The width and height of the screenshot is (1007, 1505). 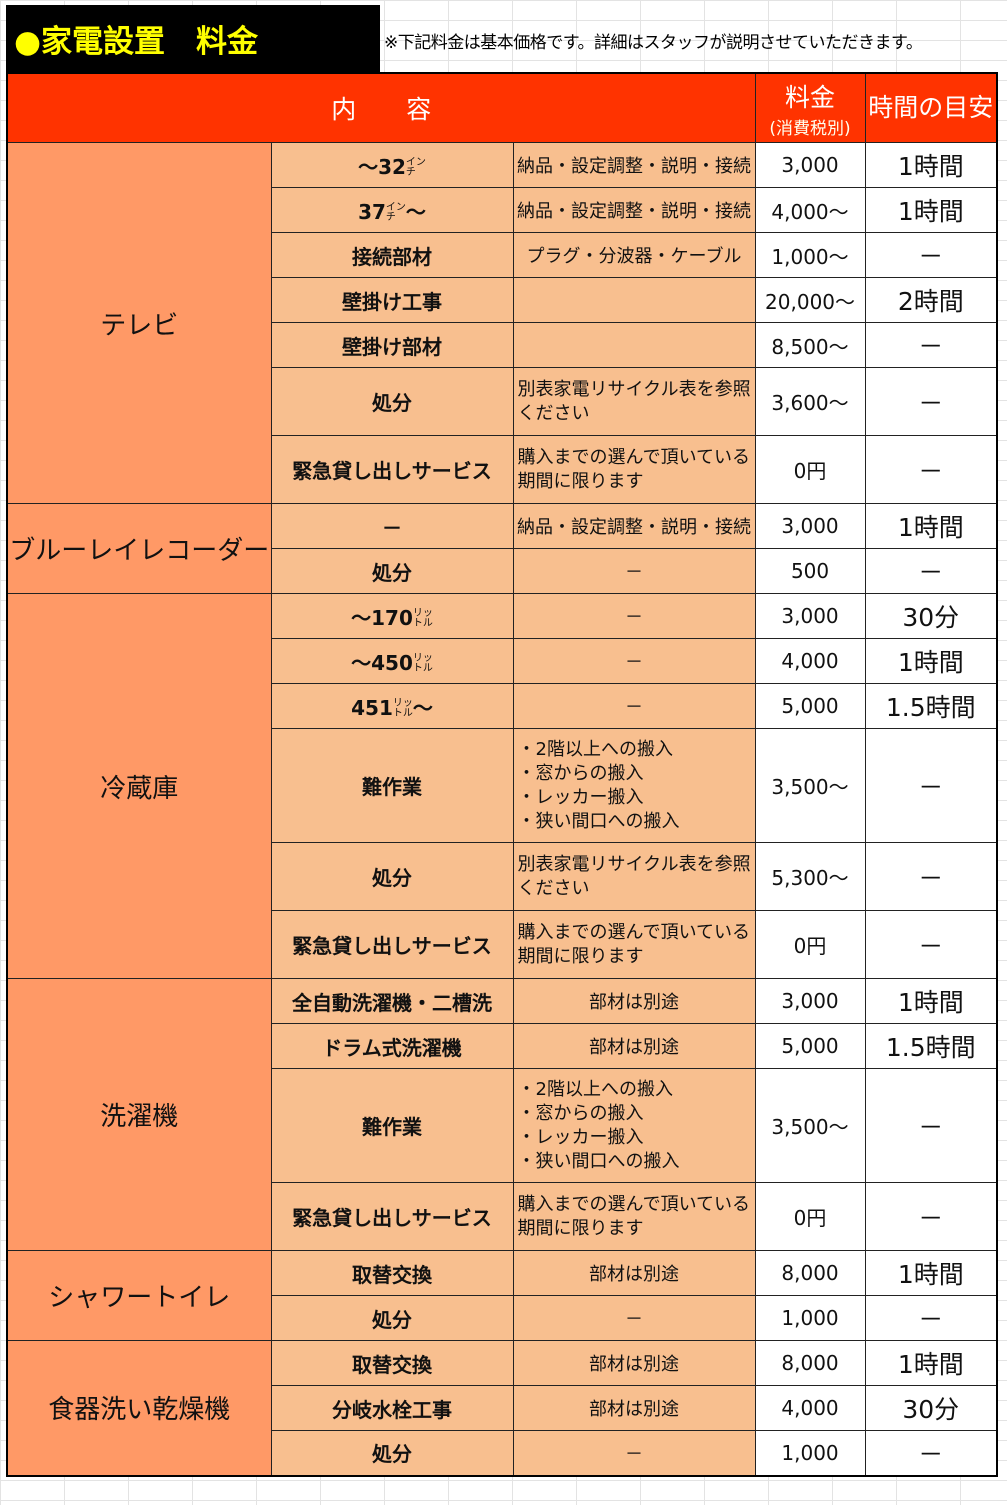 I want to click on item-name: 接続部材, so click(x=392, y=255).